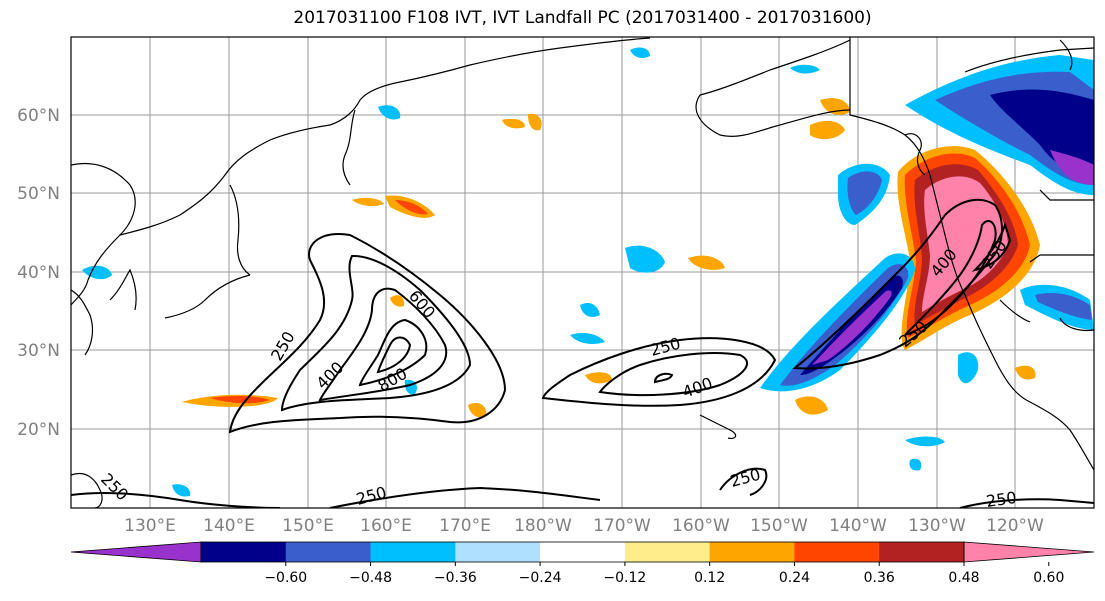 The width and height of the screenshot is (1105, 601). I want to click on lon-label: 130°W, so click(937, 526).